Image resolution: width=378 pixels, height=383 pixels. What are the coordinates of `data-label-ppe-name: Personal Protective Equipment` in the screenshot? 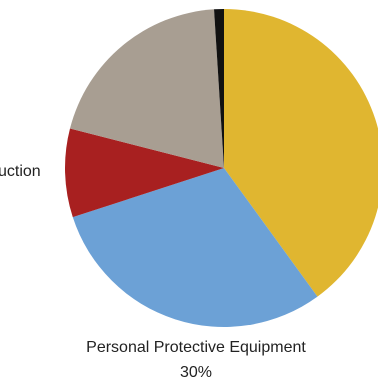 It's located at (196, 347).